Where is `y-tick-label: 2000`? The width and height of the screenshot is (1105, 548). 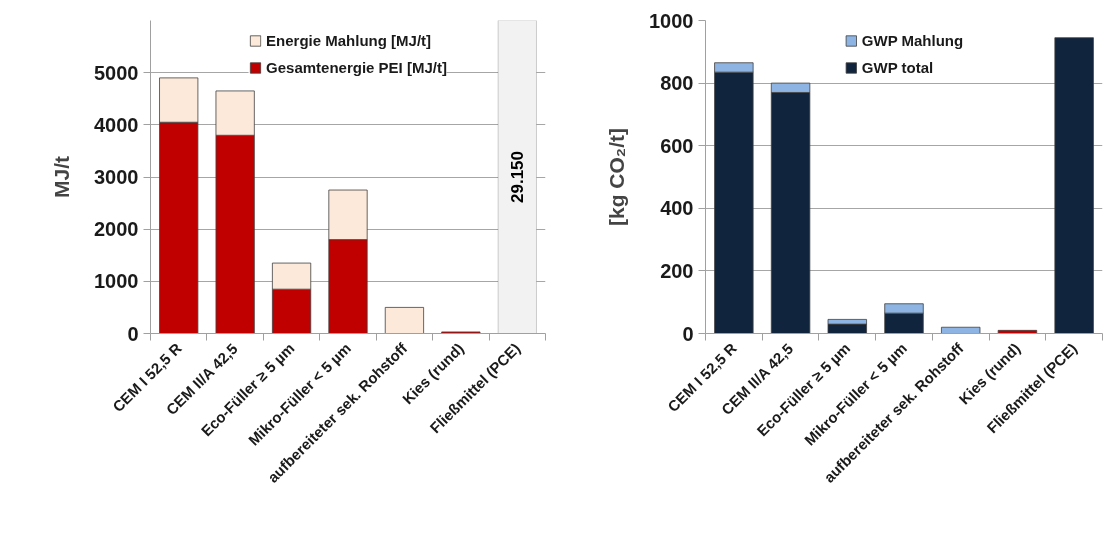
y-tick-label: 2000 is located at coordinates (116, 229).